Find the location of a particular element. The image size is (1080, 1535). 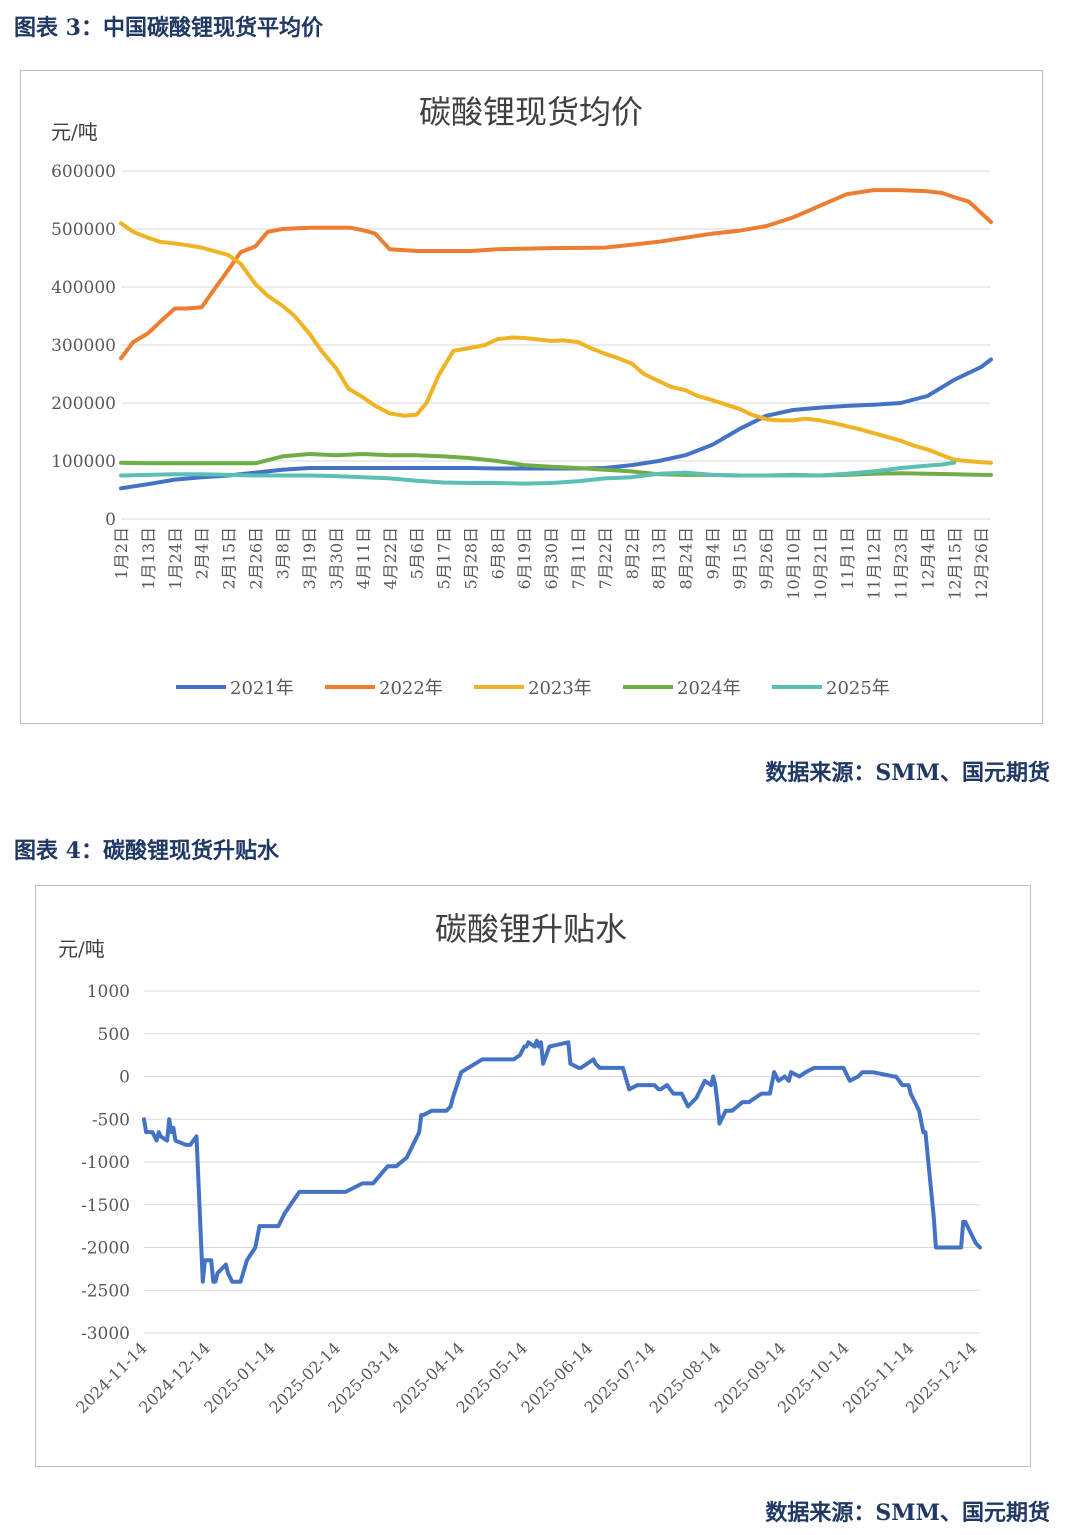

x-tick-label: 11月12日 is located at coordinates (874, 563).